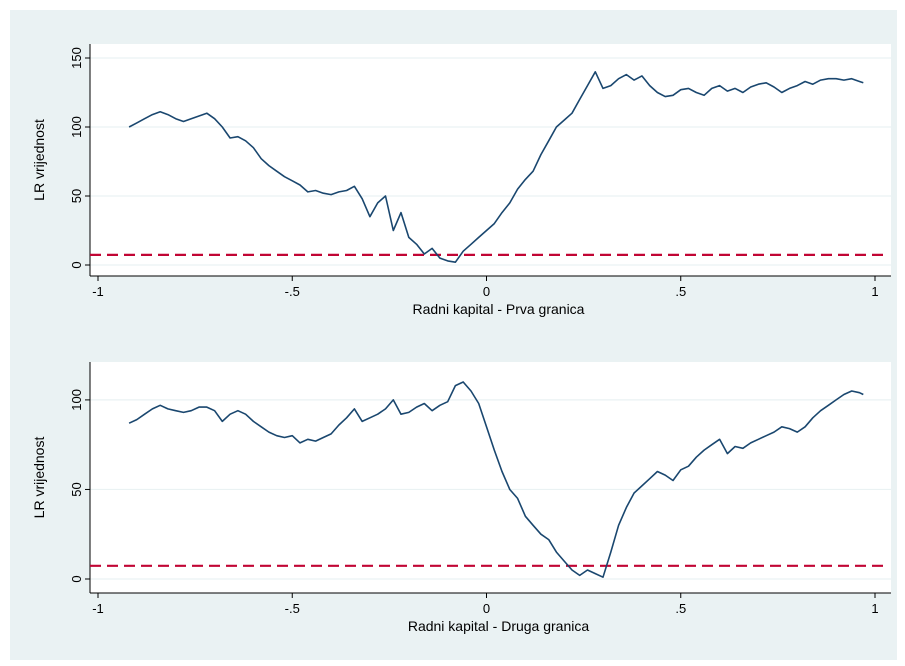  What do you see at coordinates (499, 309) in the screenshot?
I see `x-axis-title: Radni kapital - Prva granica` at bounding box center [499, 309].